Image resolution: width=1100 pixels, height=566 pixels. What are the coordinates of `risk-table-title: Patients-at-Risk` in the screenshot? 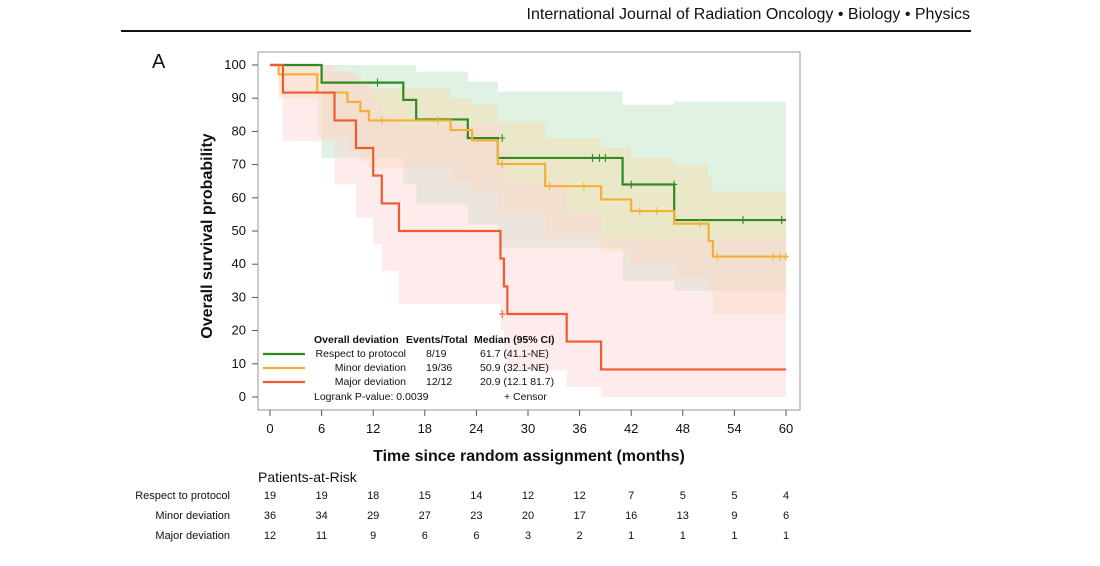 It's located at (307, 477).